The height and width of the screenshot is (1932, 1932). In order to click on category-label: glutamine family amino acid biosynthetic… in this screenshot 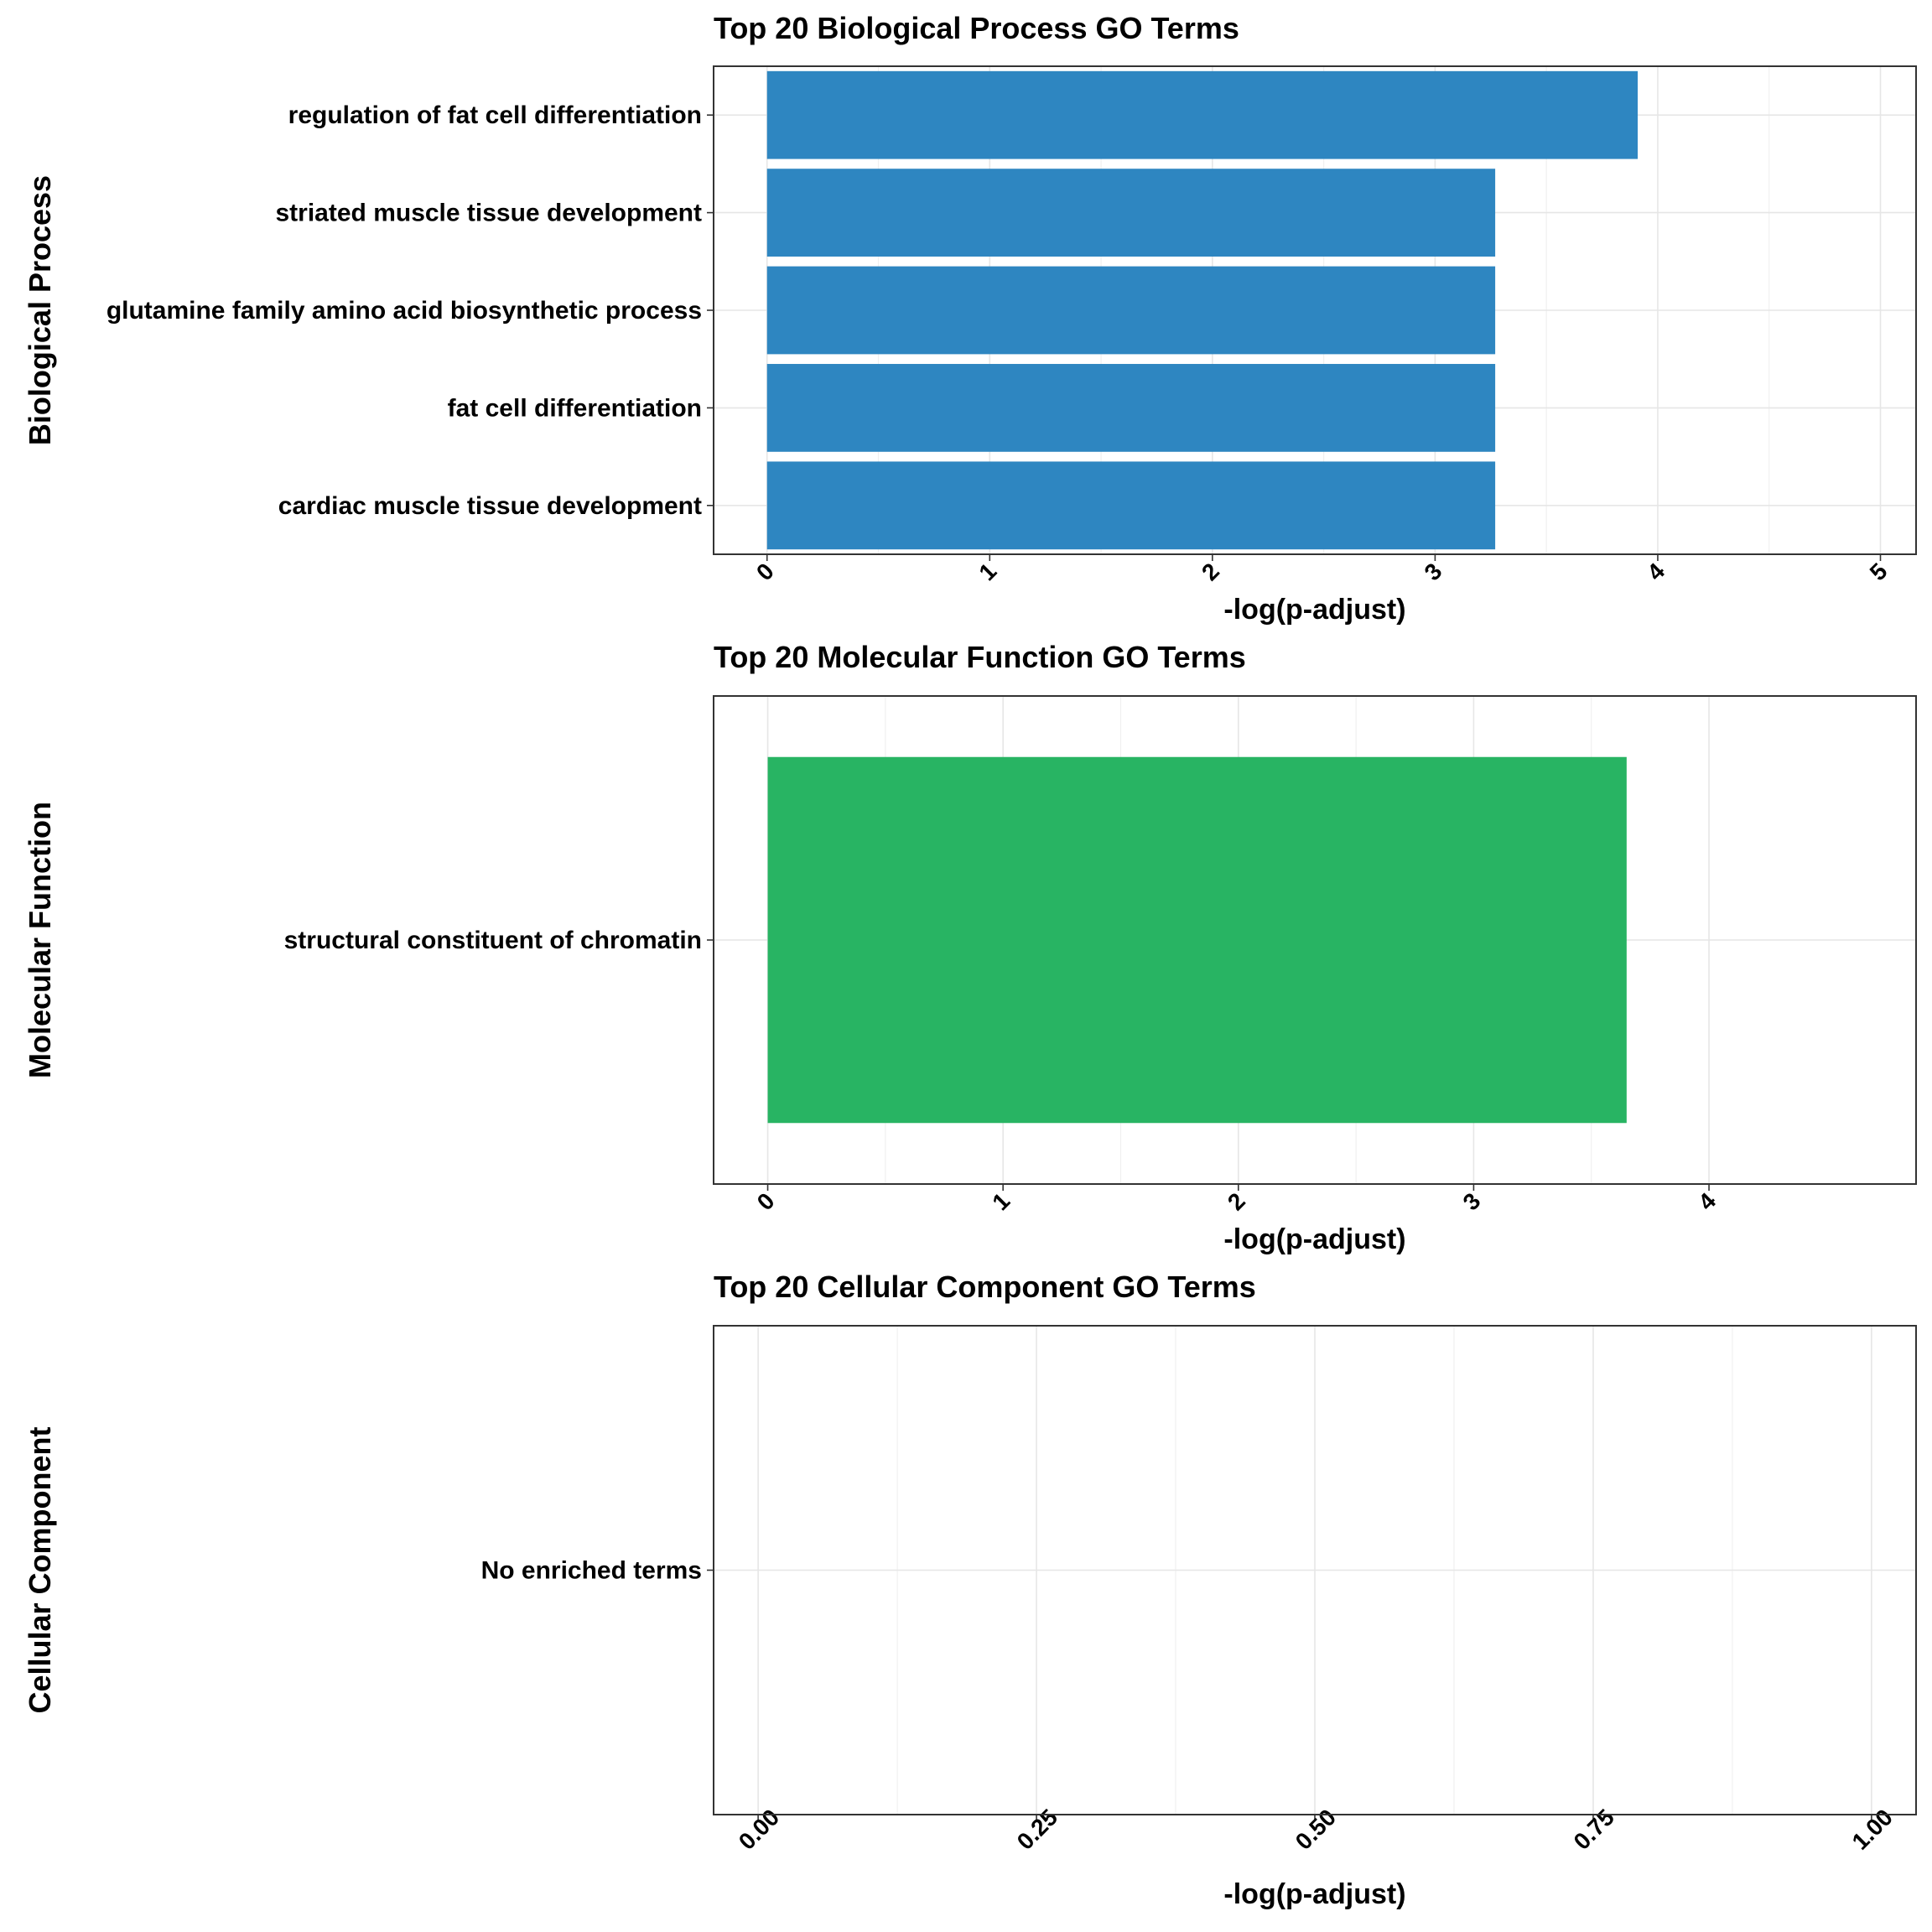, I will do `click(404, 311)`.